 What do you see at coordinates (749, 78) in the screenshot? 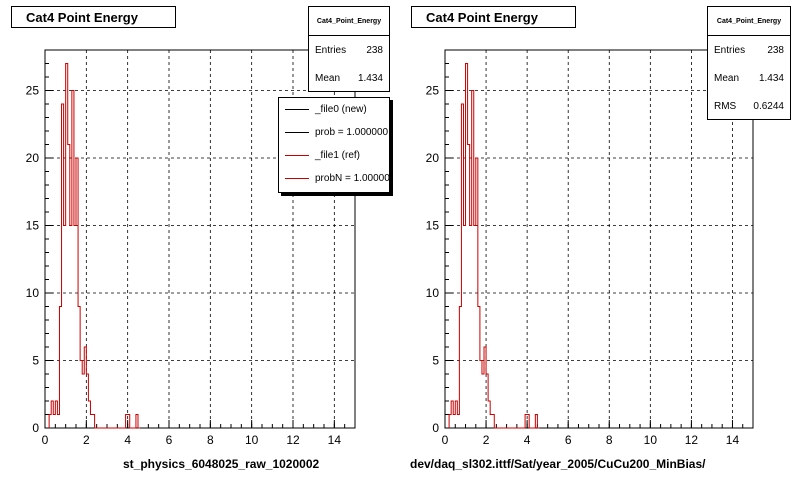
I see `right-stats-row-mean: Mean 1.434` at bounding box center [749, 78].